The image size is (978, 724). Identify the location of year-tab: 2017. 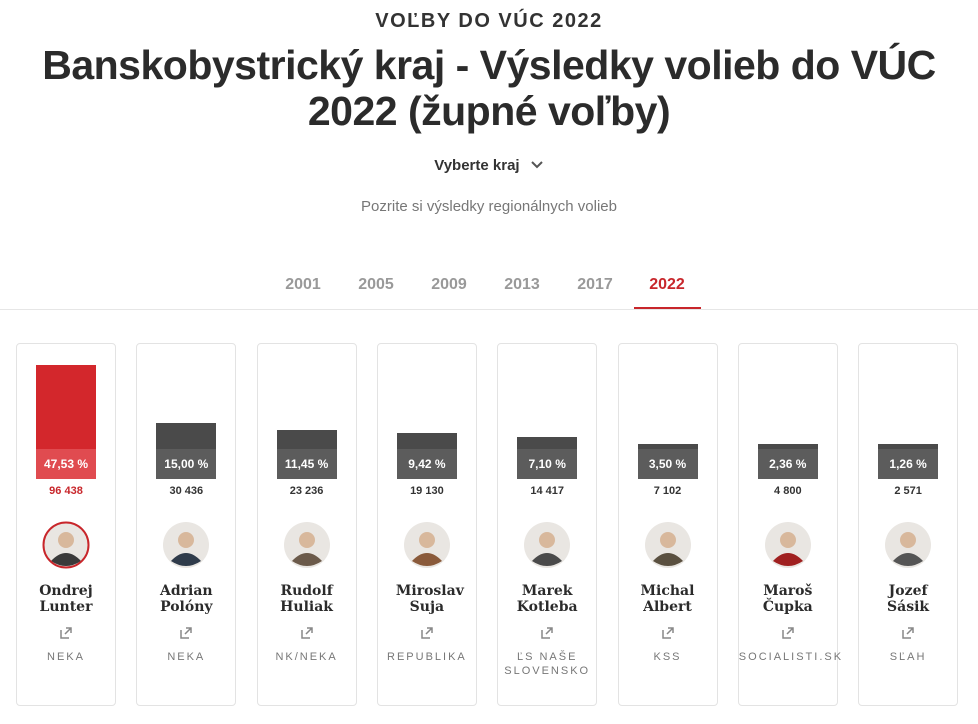
(595, 284).